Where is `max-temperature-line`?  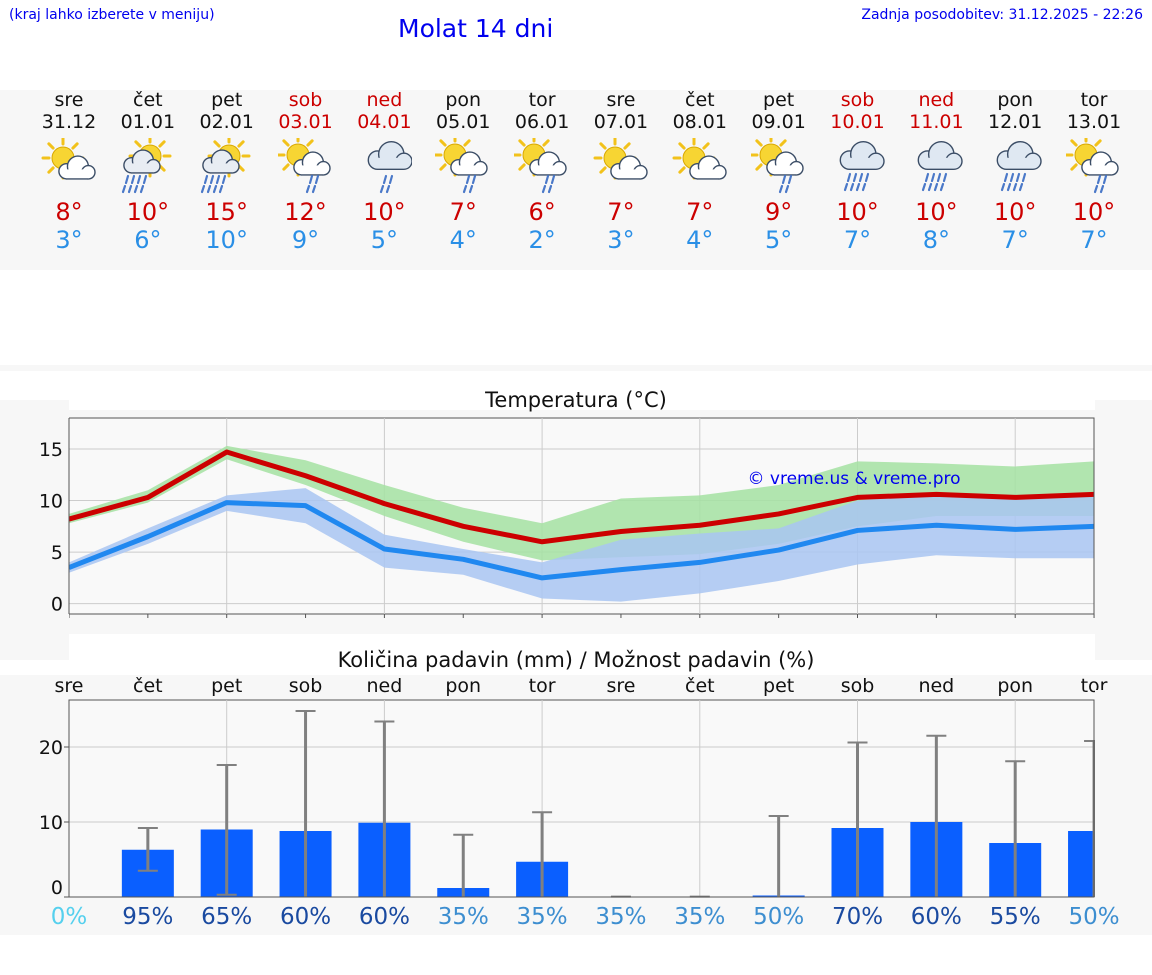
max-temperature-line is located at coordinates (581, 497).